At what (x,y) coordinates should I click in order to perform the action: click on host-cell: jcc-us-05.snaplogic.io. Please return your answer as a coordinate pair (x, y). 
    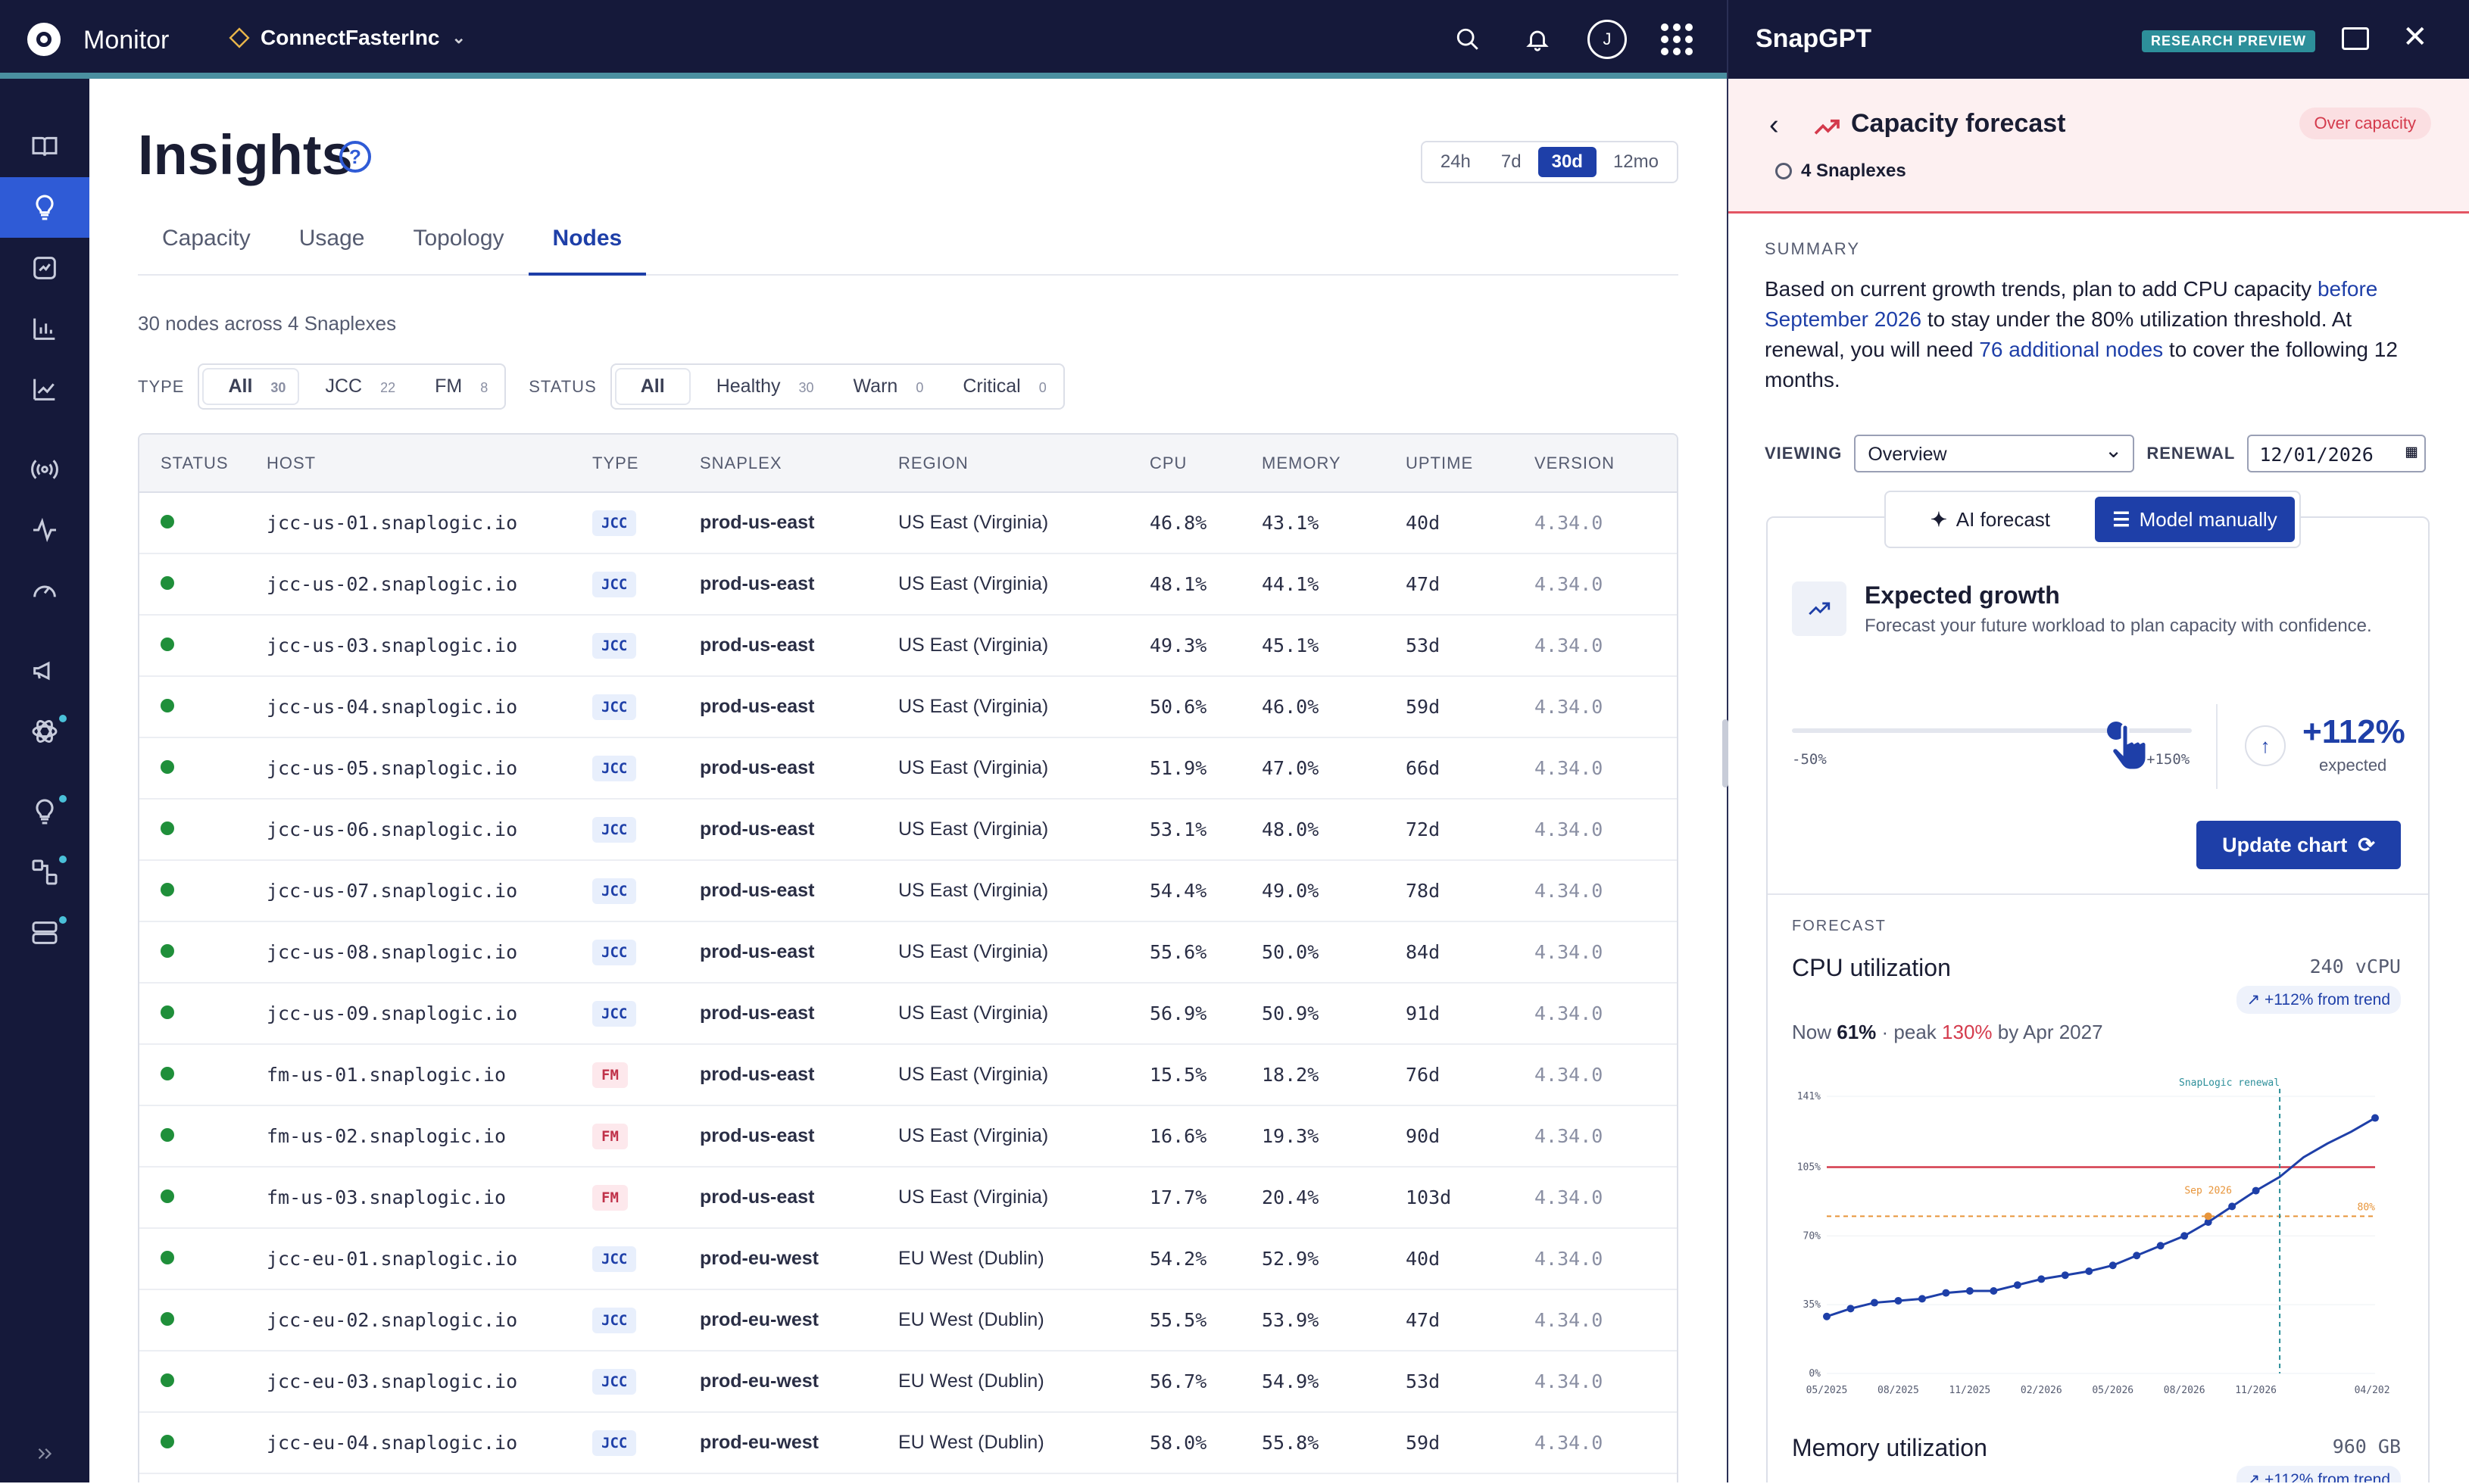
    Looking at the image, I should click on (429, 768).